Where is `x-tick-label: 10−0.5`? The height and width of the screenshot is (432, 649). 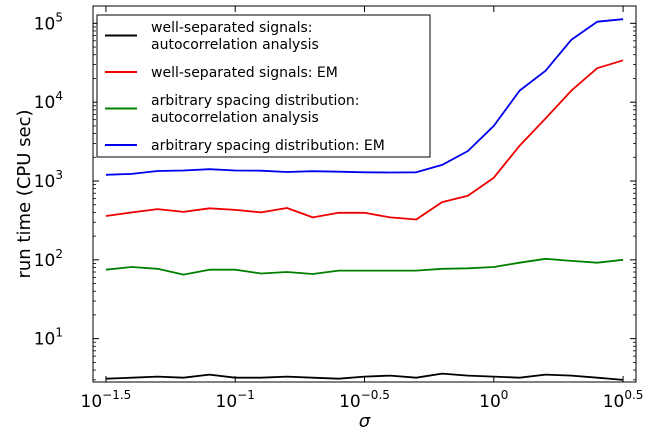
x-tick-label: 10−0.5 is located at coordinates (364, 400).